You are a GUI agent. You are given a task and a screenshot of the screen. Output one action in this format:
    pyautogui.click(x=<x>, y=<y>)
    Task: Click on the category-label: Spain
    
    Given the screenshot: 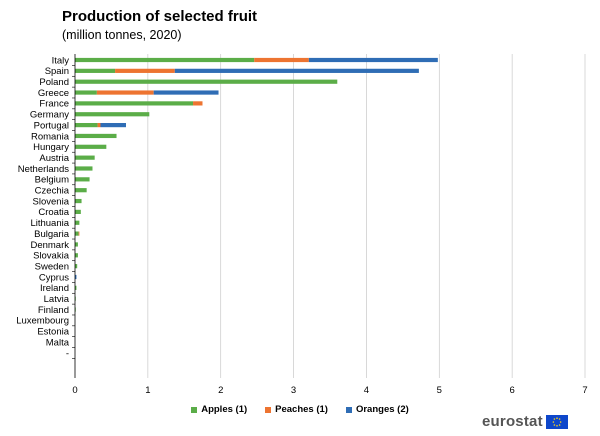 What is the action you would take?
    pyautogui.click(x=57, y=71)
    